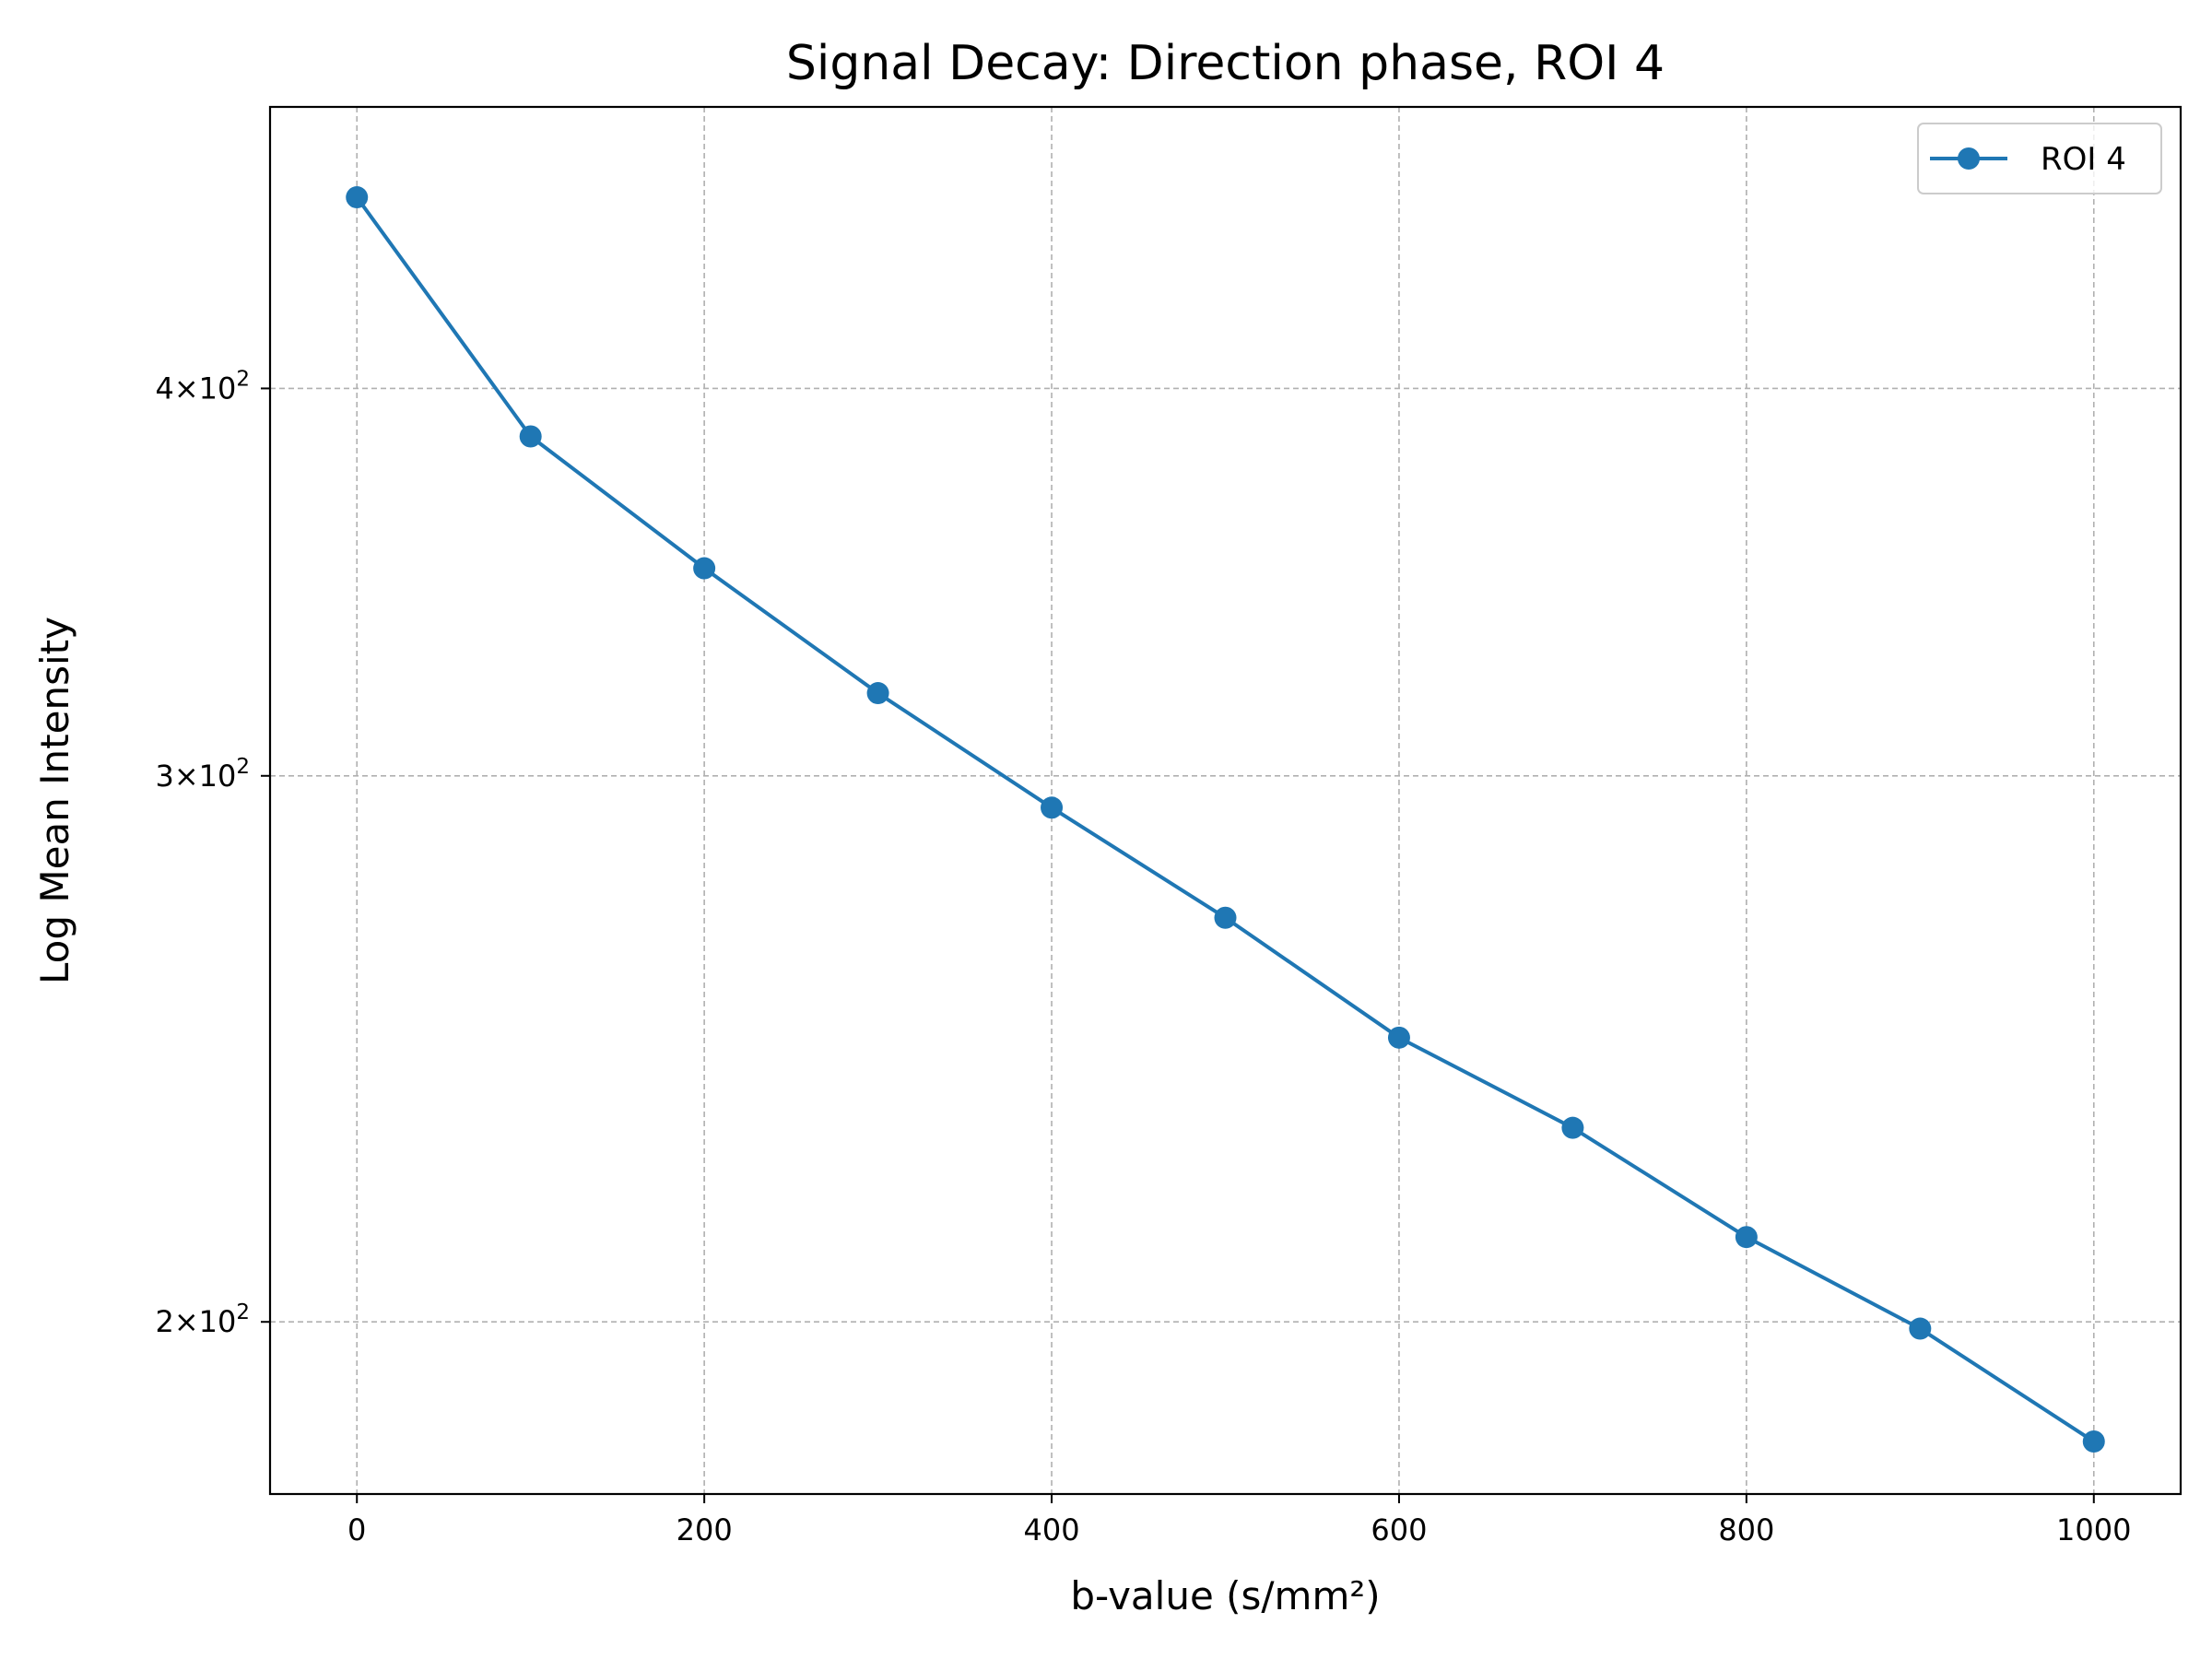 The image size is (2212, 1659). What do you see at coordinates (1052, 1529) in the screenshot?
I see `x-tick-label: 400` at bounding box center [1052, 1529].